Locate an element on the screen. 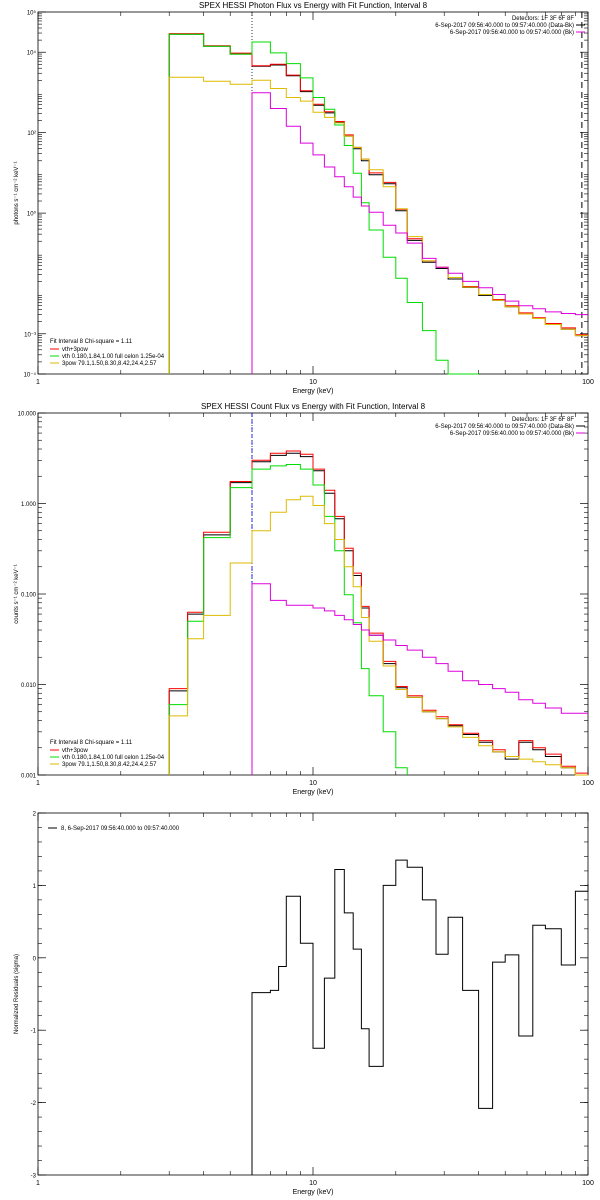 Image resolution: width=600 pixels, height=1200 pixels. y-axis-label: counts s⁻¹ cm⁻² keV⁻¹ is located at coordinates (17, 594).